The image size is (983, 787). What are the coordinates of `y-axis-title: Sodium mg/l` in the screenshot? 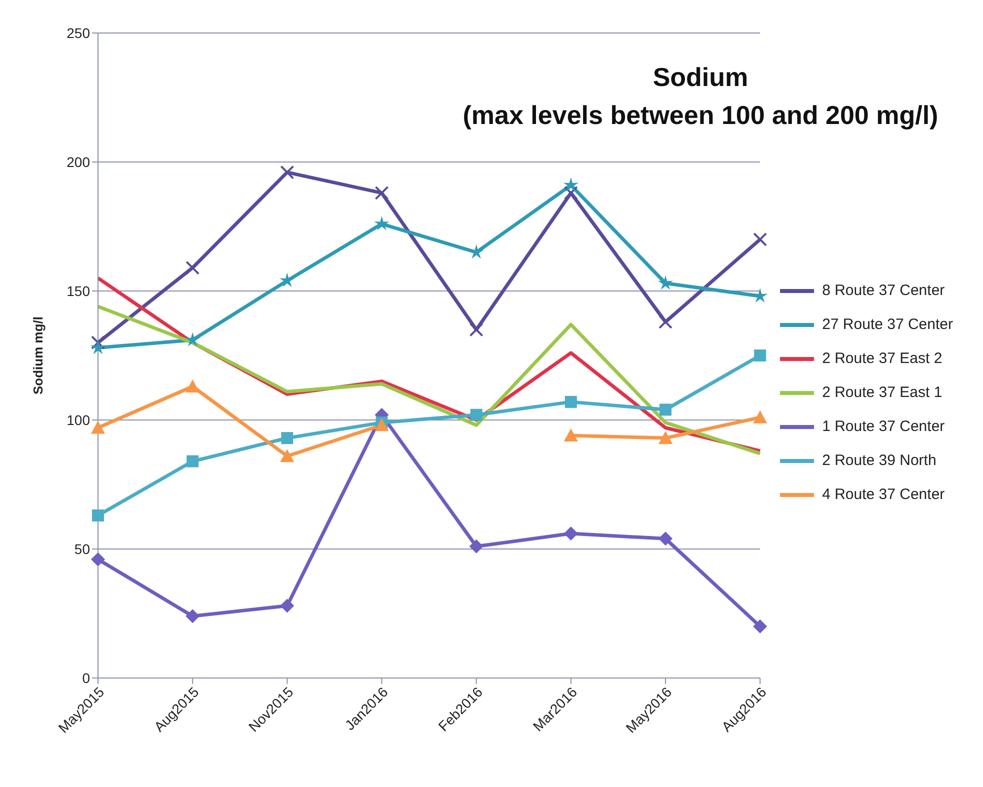 It's located at (38, 355).